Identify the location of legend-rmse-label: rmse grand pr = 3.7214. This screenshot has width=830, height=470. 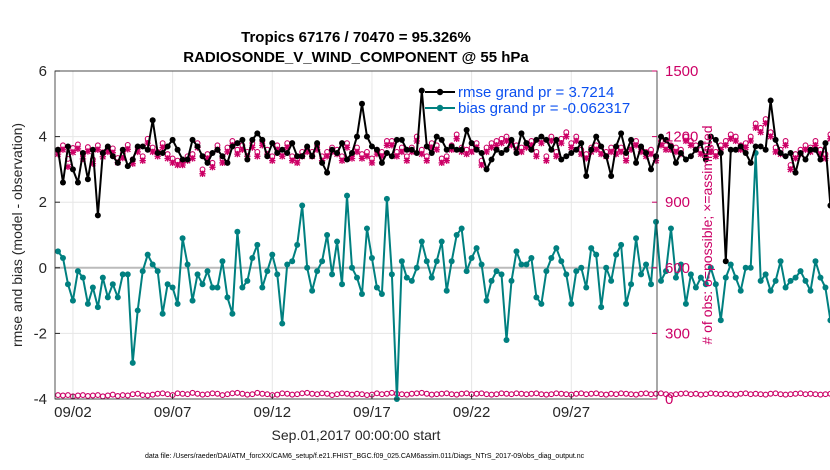
(536, 92).